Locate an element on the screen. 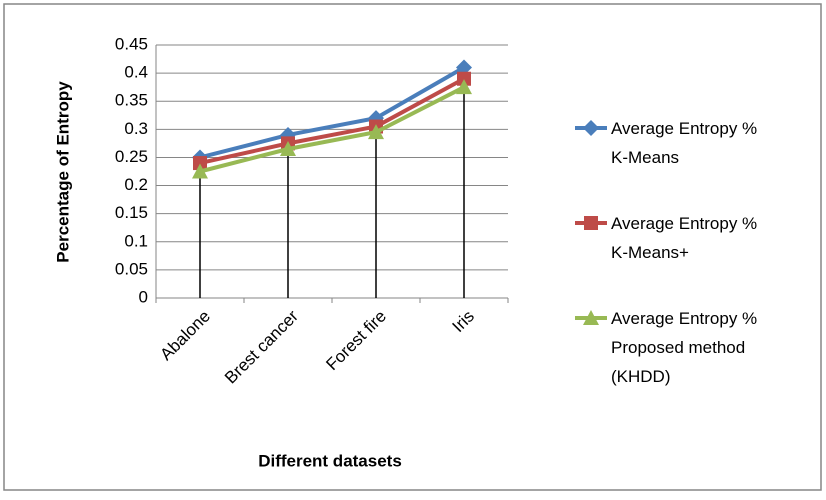  y-tick-label: 0.3 is located at coordinates (136, 128).